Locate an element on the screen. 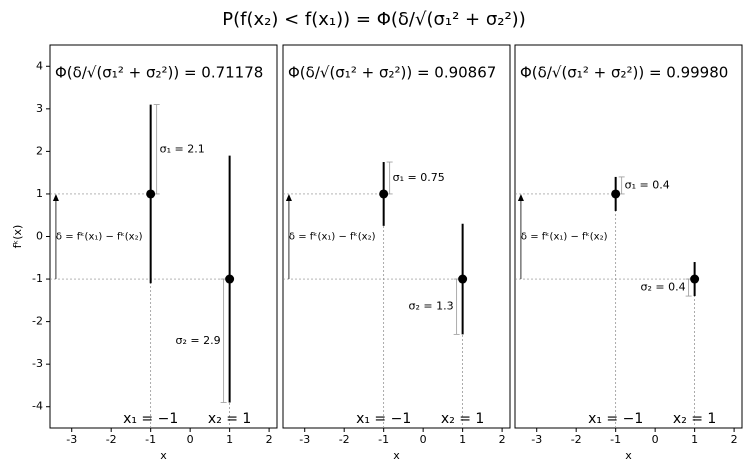 This screenshot has width=748, height=470. y-tick-label: 4 is located at coordinates (39, 65).